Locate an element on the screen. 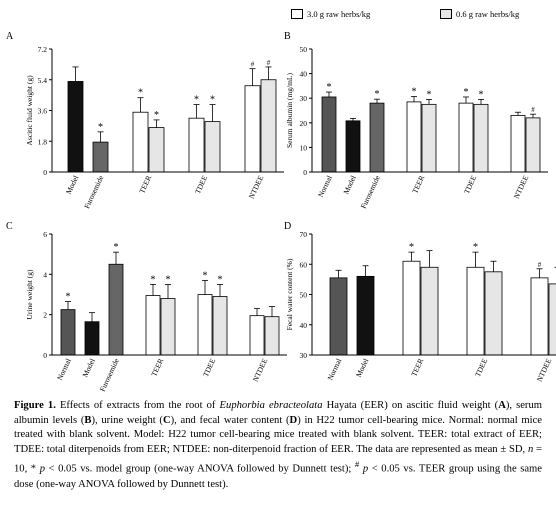 The image size is (556, 522). legend-item-high-dose: 3.0 g raw herbs/kg is located at coordinates (330, 14).